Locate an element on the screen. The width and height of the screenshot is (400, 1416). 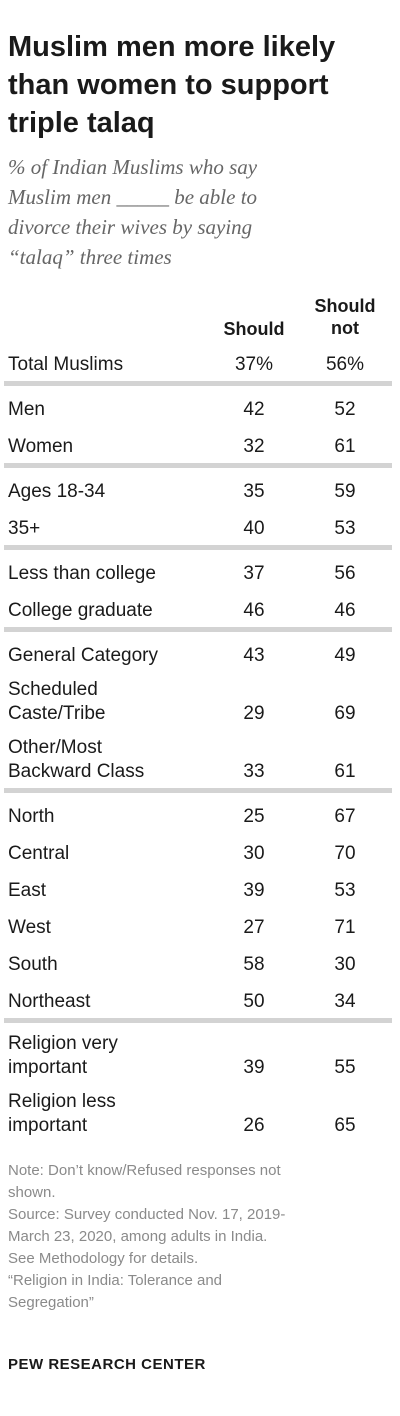
row-label: South is located at coordinates (33, 964).